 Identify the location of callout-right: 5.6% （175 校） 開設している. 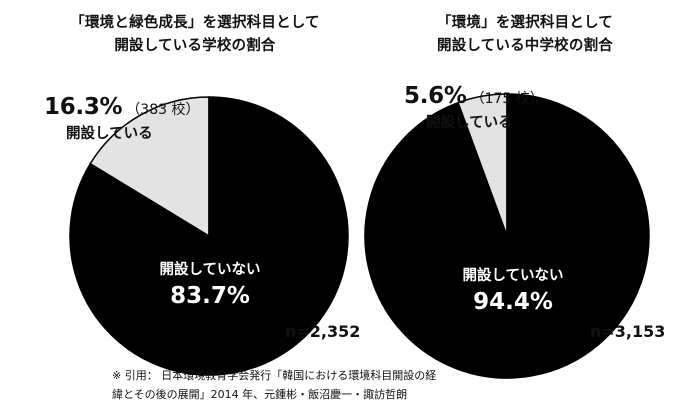
(474, 107).